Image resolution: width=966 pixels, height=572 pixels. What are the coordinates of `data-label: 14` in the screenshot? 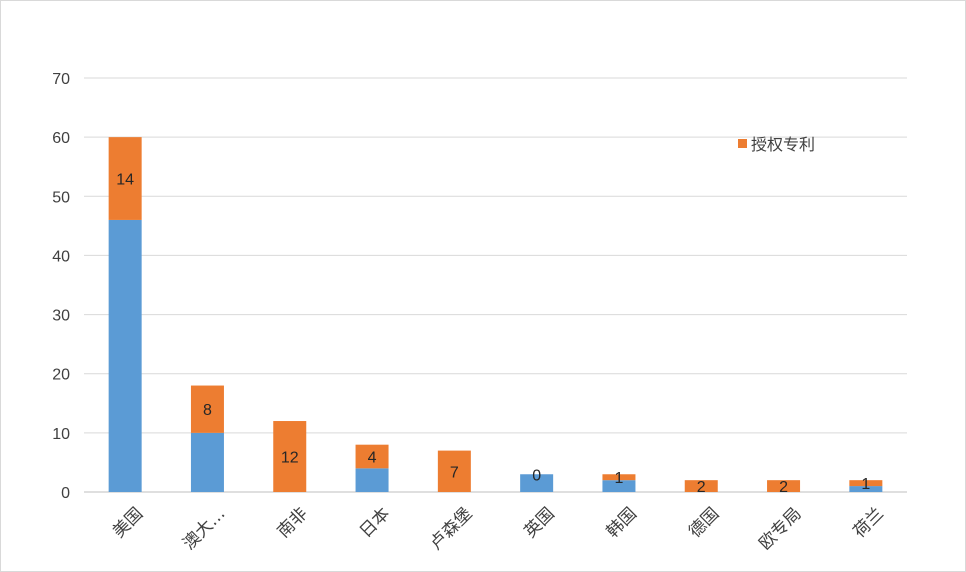 It's located at (125, 180).